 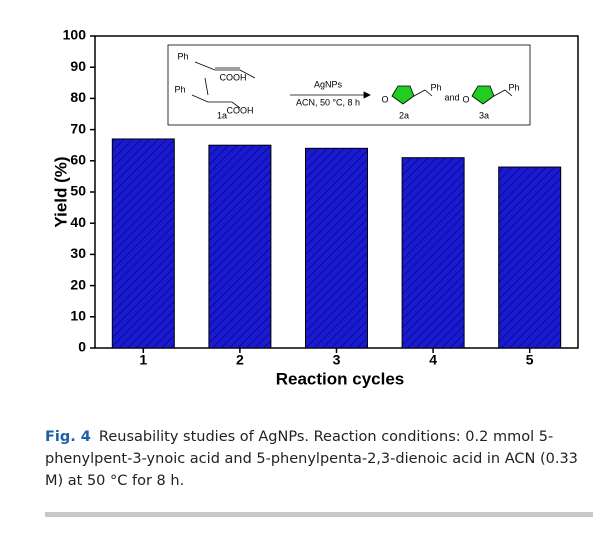 I want to click on y-tick-label: 50, so click(x=78, y=191).